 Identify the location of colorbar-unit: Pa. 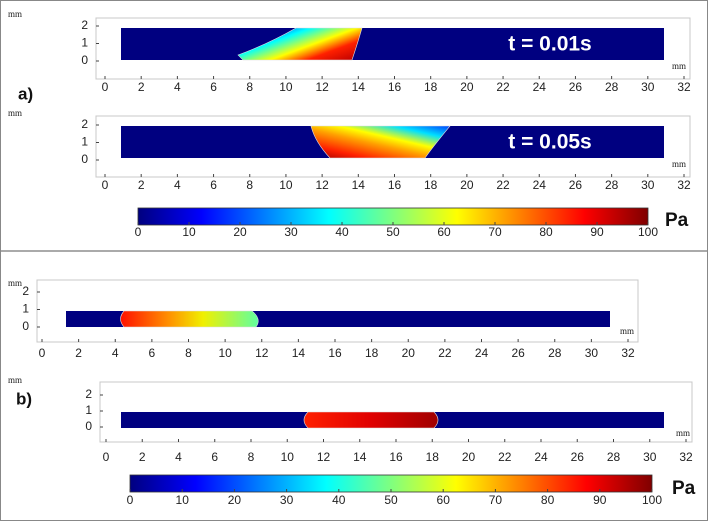
(677, 220).